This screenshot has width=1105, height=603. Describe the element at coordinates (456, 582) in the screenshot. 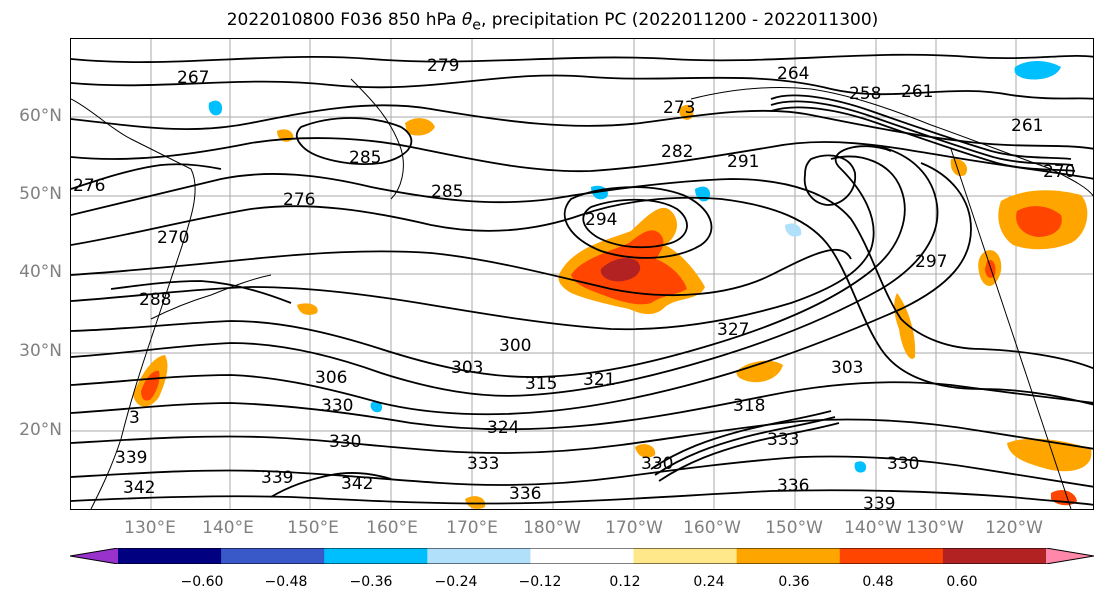

I see `colorbar-tick: −0.24` at that location.